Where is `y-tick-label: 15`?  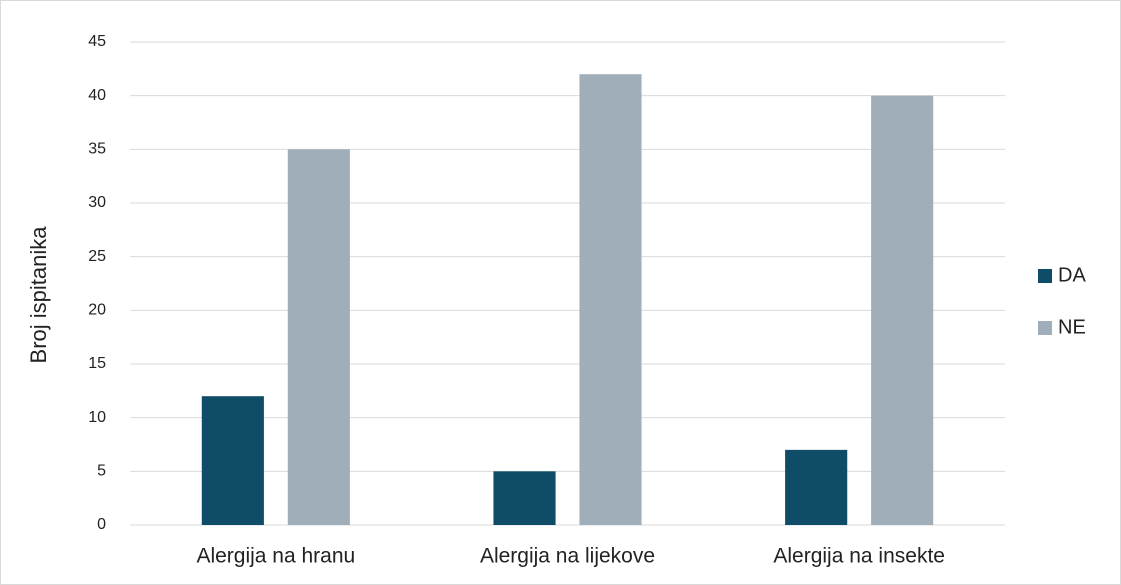 y-tick-label: 15 is located at coordinates (97, 363).